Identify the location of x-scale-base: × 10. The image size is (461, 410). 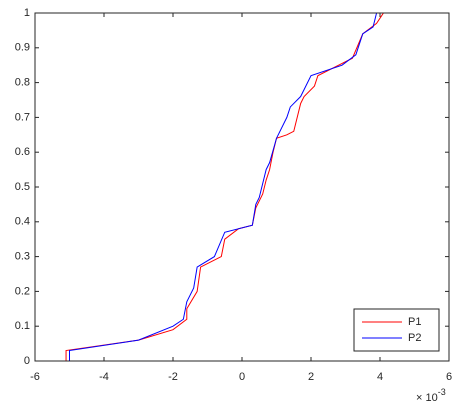
(427, 398).